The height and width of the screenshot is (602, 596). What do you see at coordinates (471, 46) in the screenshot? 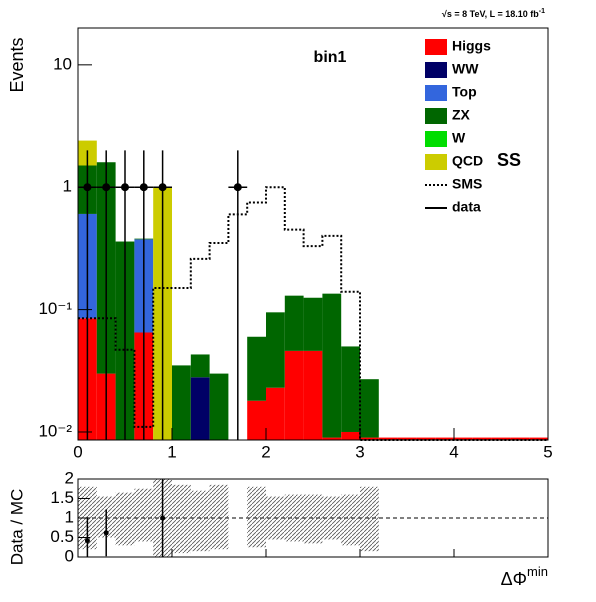
I see `legend-label: Higgs` at bounding box center [471, 46].